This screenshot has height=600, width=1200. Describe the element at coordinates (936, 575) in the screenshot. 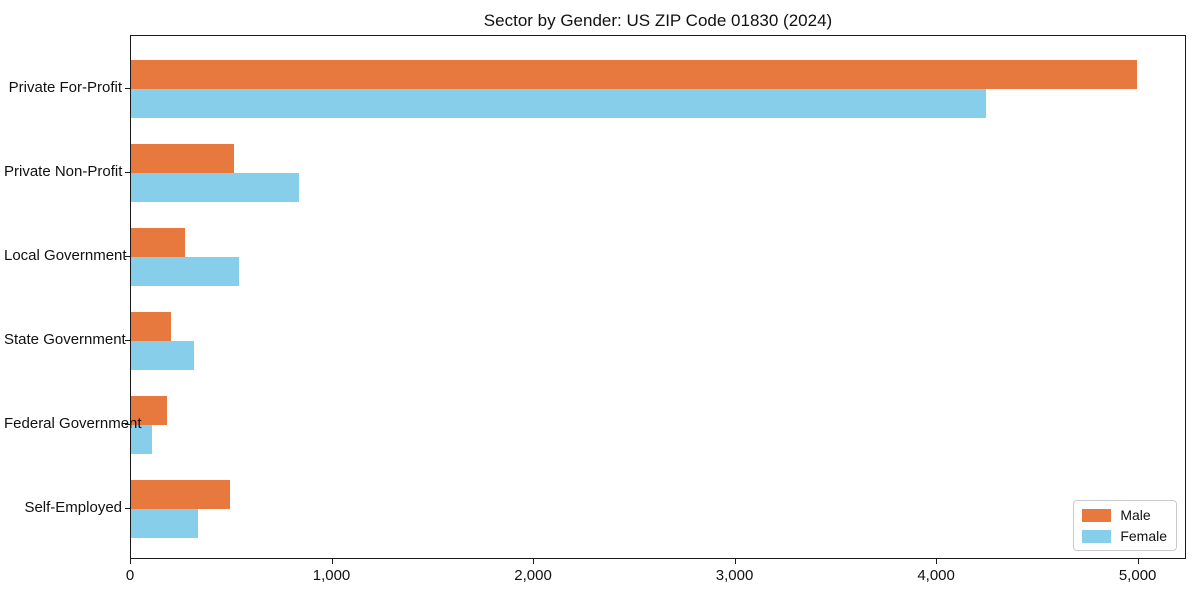

I see `x-tick-label: 4,000` at that location.